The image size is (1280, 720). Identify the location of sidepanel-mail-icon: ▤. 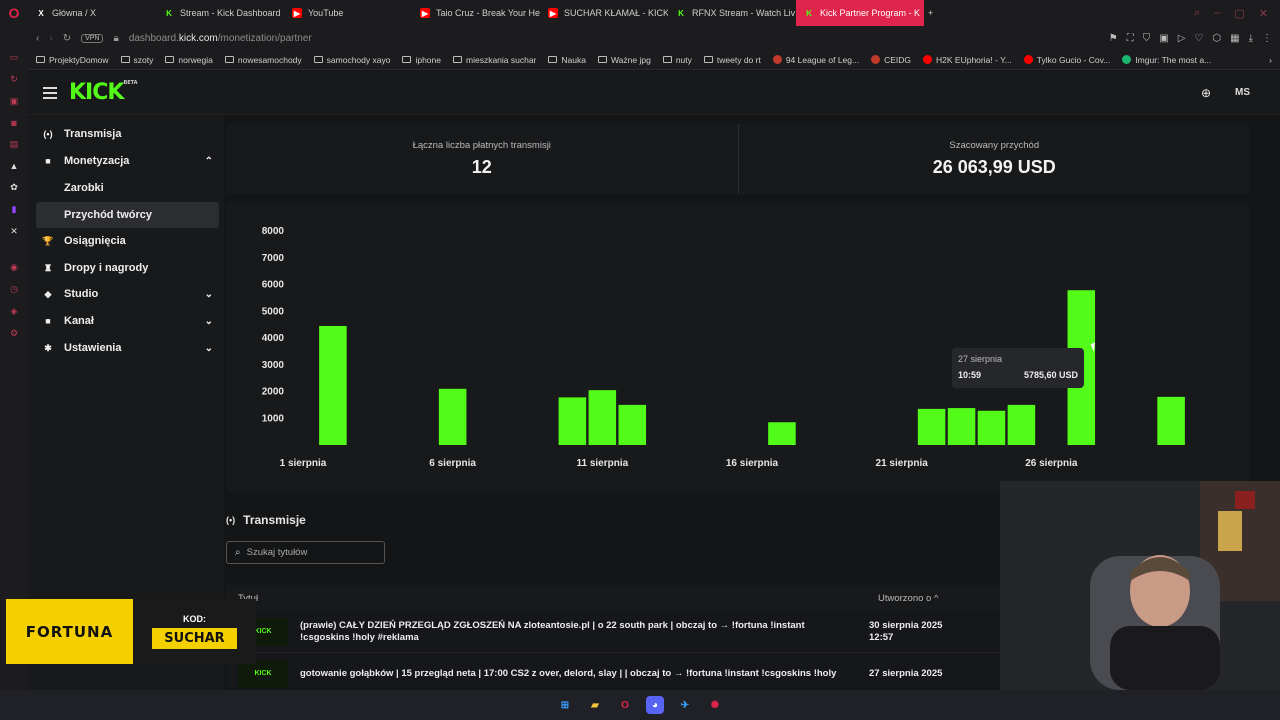
(14, 144).